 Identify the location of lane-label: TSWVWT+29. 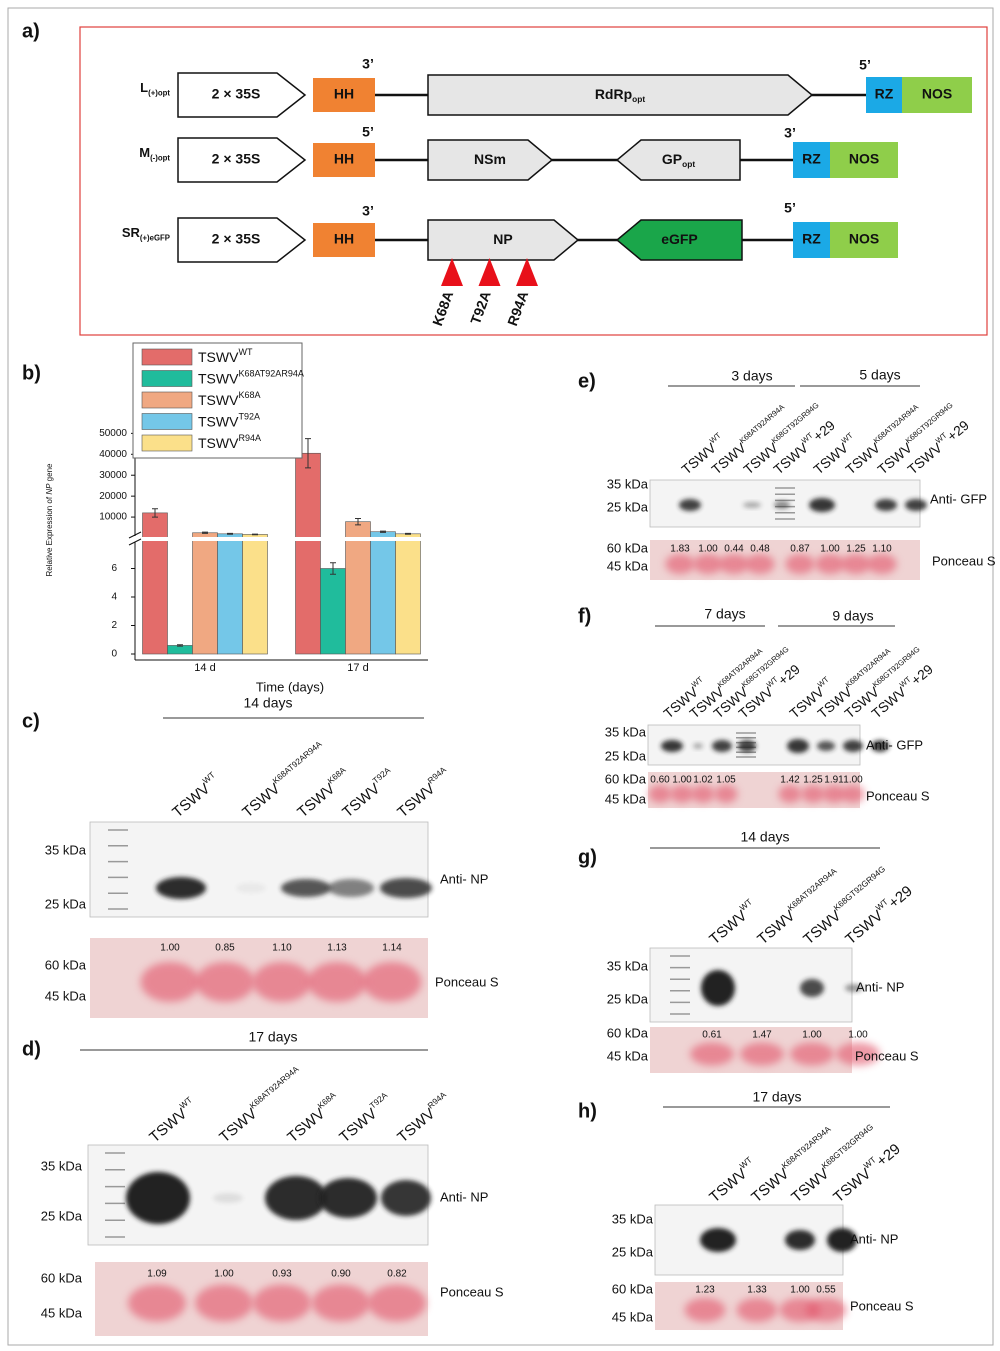
(901, 690).